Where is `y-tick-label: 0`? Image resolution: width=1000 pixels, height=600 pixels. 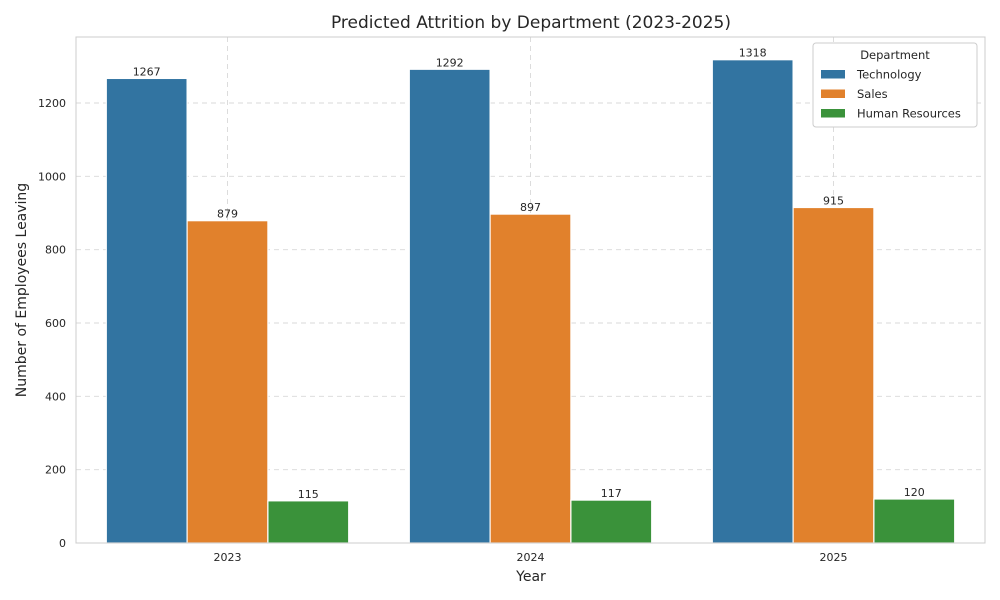 y-tick-label: 0 is located at coordinates (62, 543).